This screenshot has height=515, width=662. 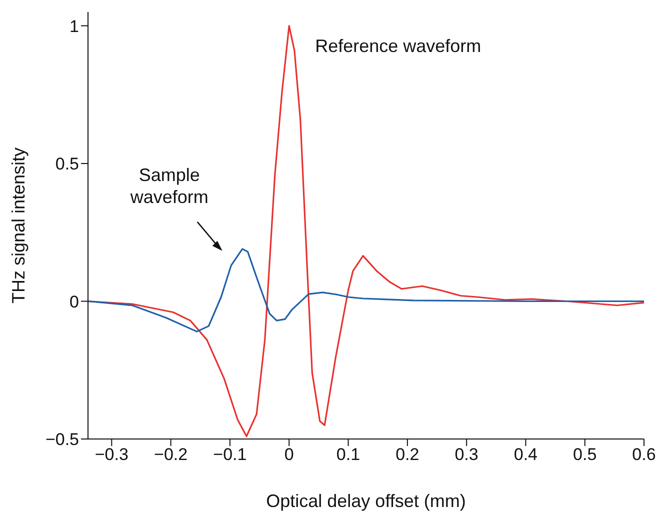 I want to click on x-tick-label: 0.1, so click(x=348, y=454).